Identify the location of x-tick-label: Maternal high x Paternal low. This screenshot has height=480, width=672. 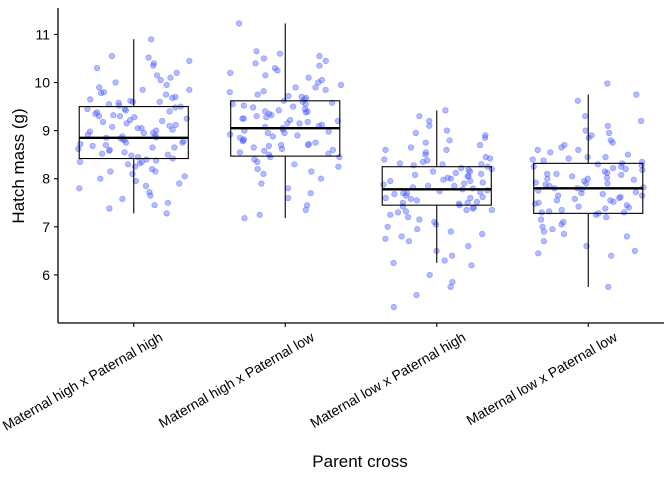
(237, 379).